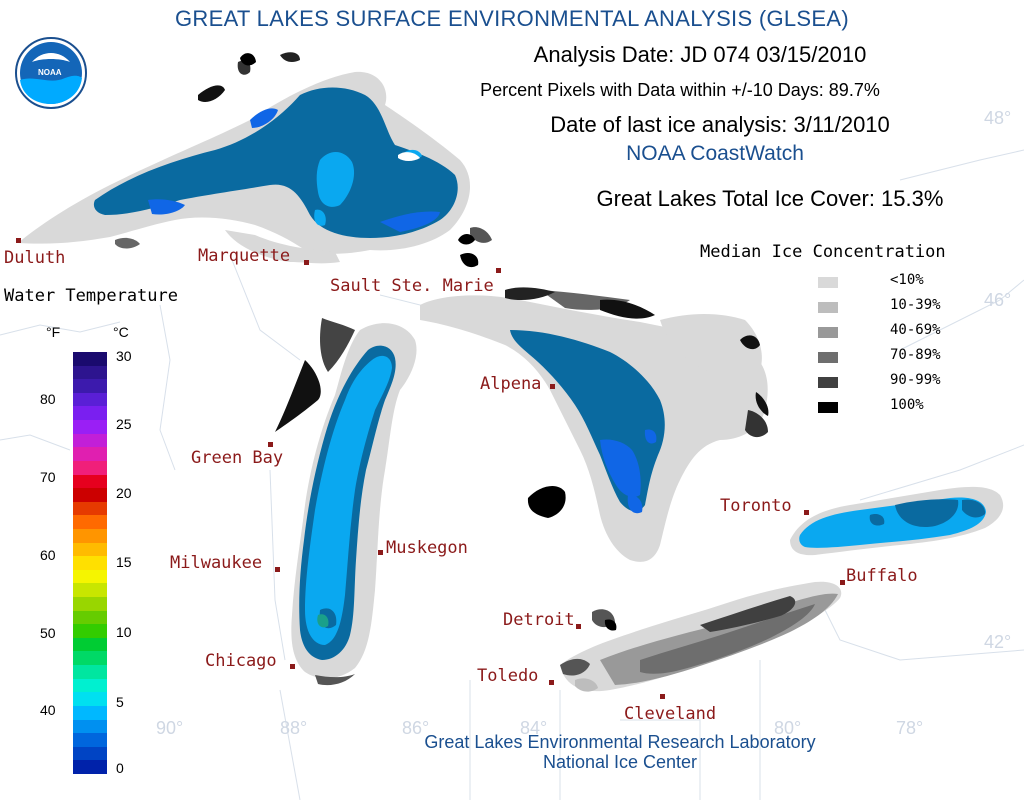  I want to click on last-ice-date: Date of last ice analysis: 3/11/2010, so click(720, 124).